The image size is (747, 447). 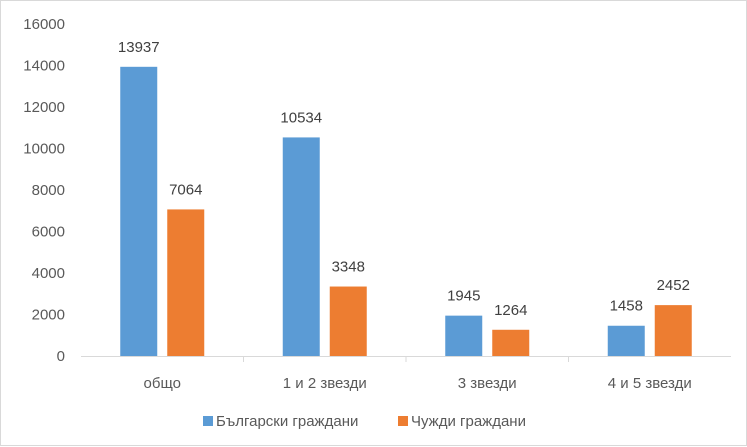 I want to click on data-label: 3348, so click(x=348, y=267).